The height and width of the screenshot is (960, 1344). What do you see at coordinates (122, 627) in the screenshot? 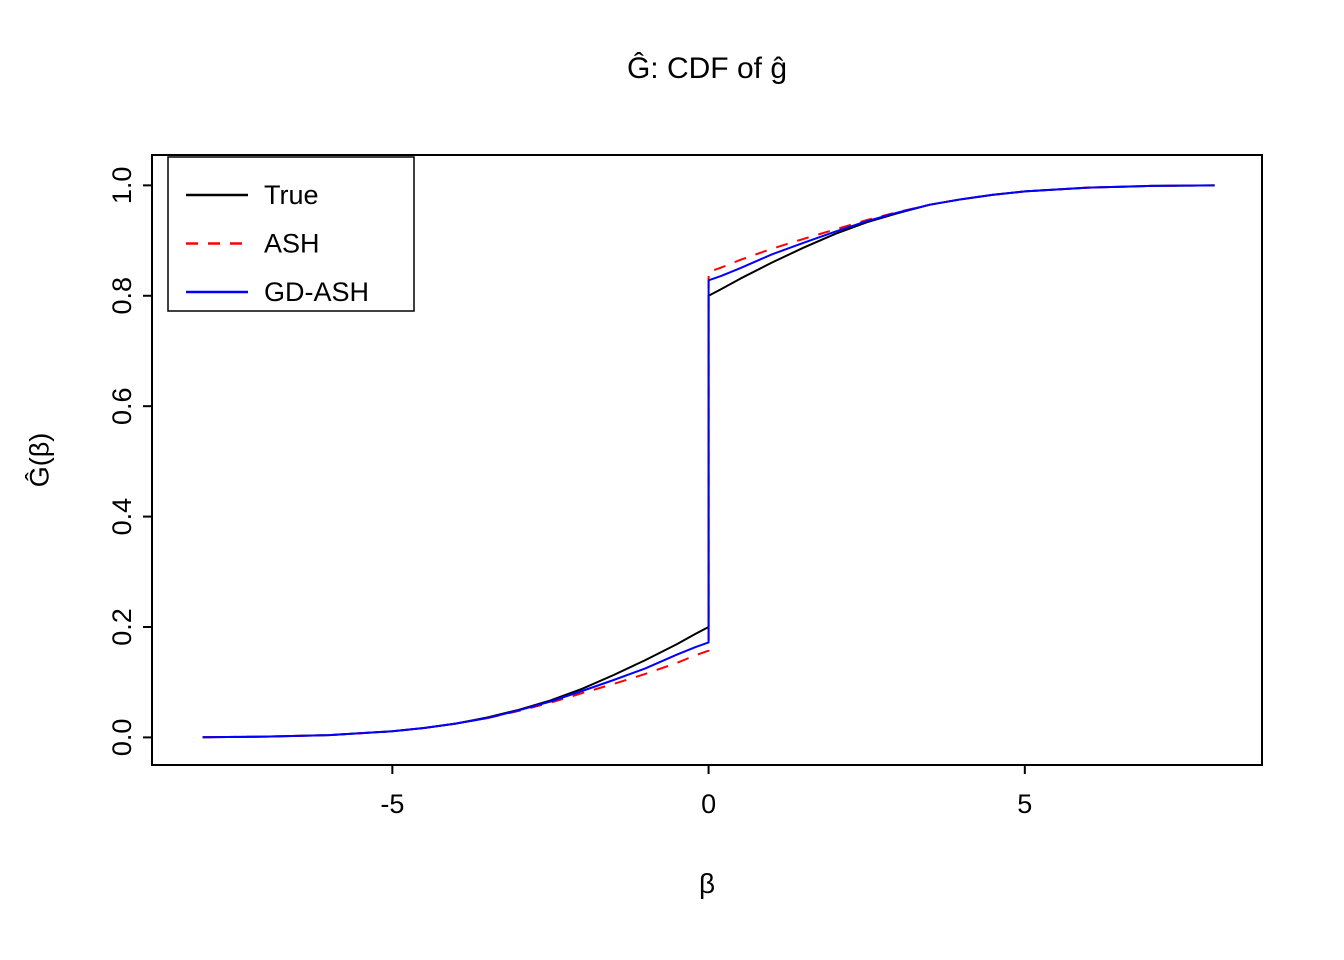
I see `y-tick-label: 0.2` at bounding box center [122, 627].